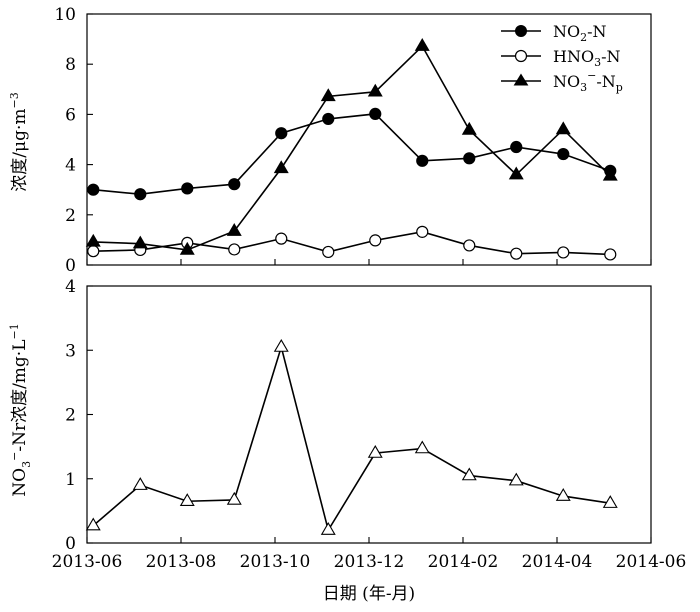  I want to click on x-tick-label: 2013-12, so click(369, 562).